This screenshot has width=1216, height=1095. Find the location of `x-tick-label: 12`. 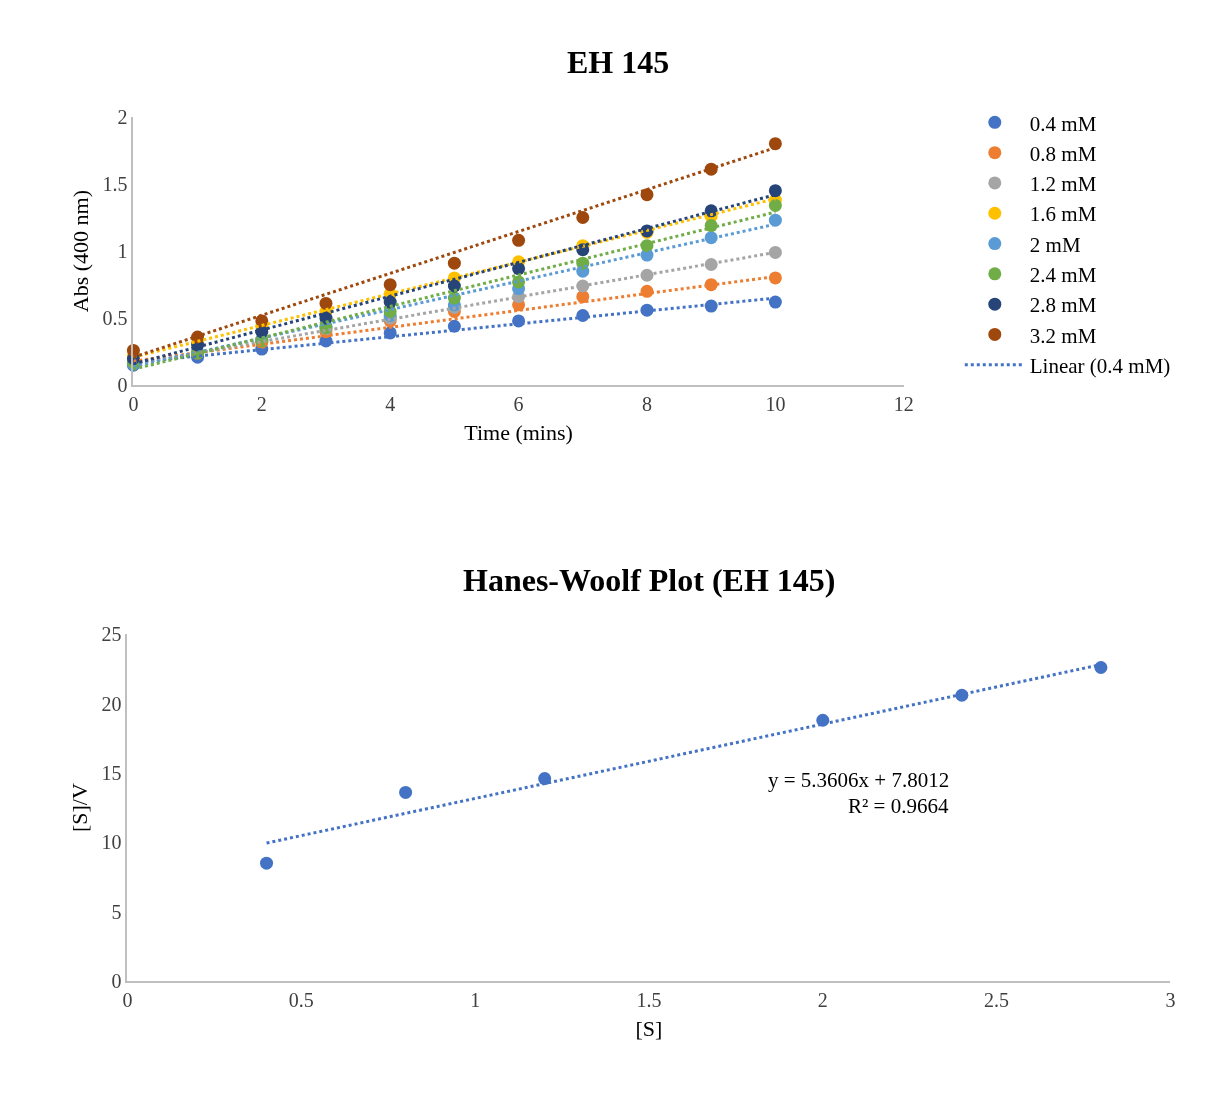

x-tick-label: 12 is located at coordinates (903, 404).